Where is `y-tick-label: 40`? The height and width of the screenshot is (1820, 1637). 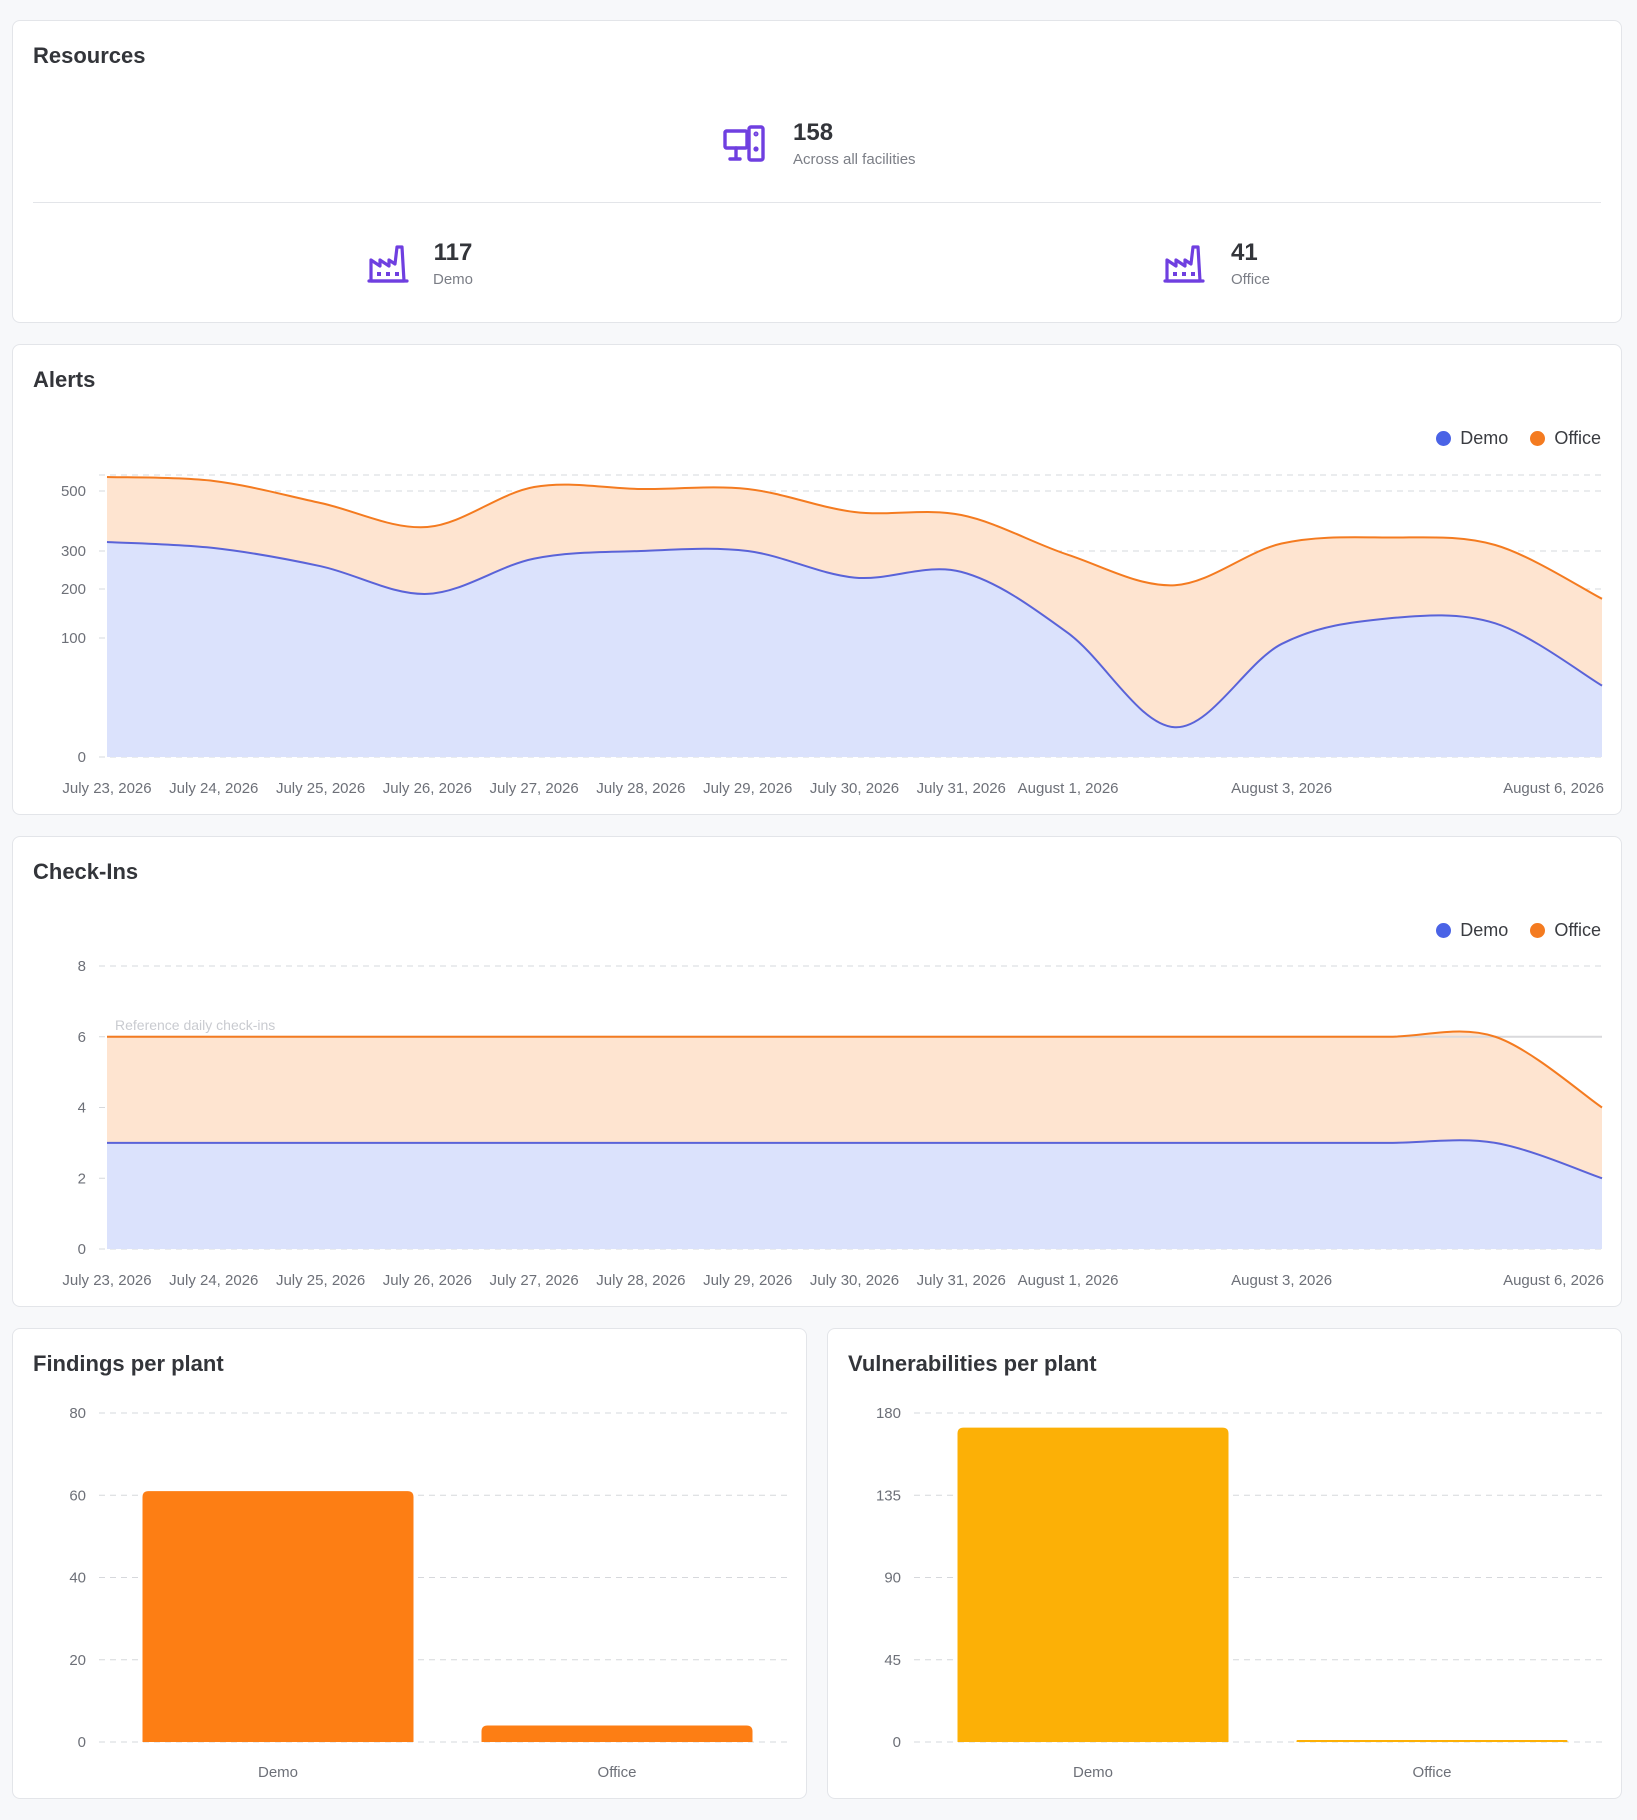 y-tick-label: 40 is located at coordinates (77, 1578).